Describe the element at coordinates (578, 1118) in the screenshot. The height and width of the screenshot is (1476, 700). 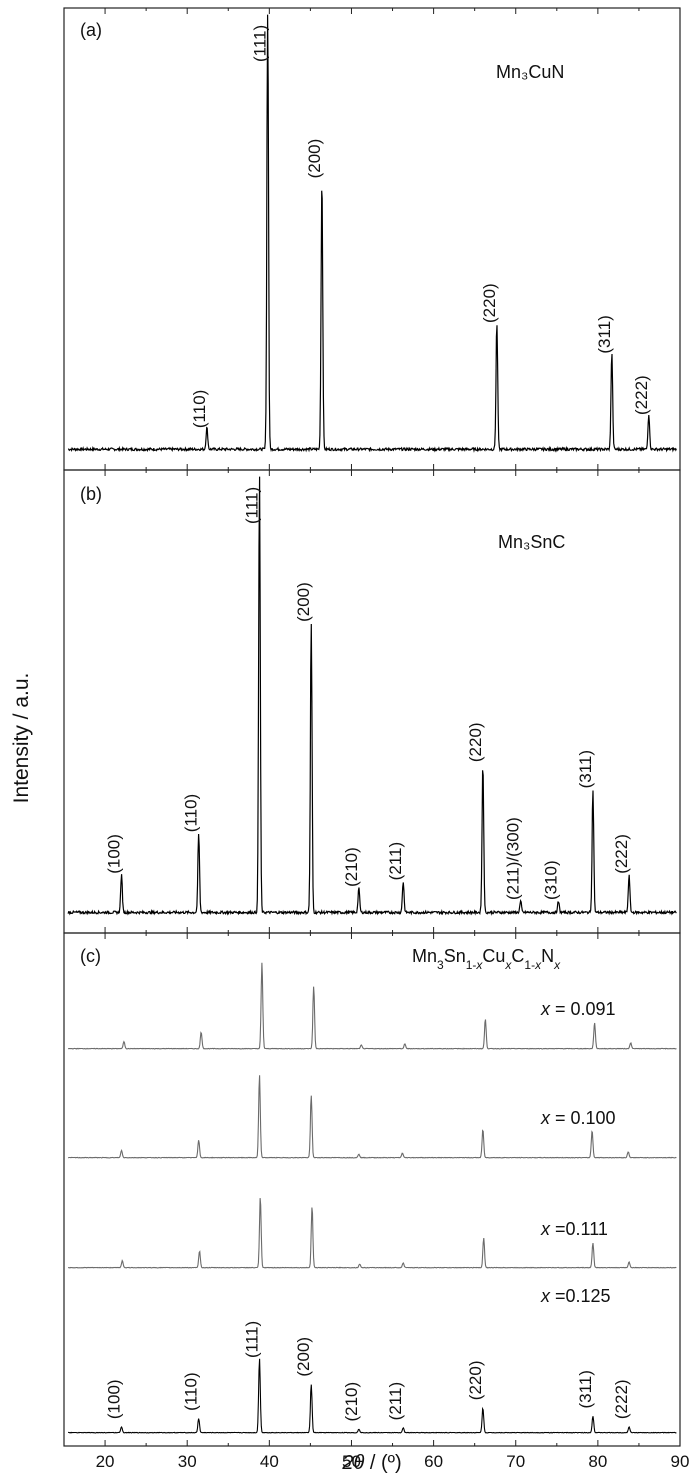
I see `series-label-x-0100: x = 0.100` at that location.